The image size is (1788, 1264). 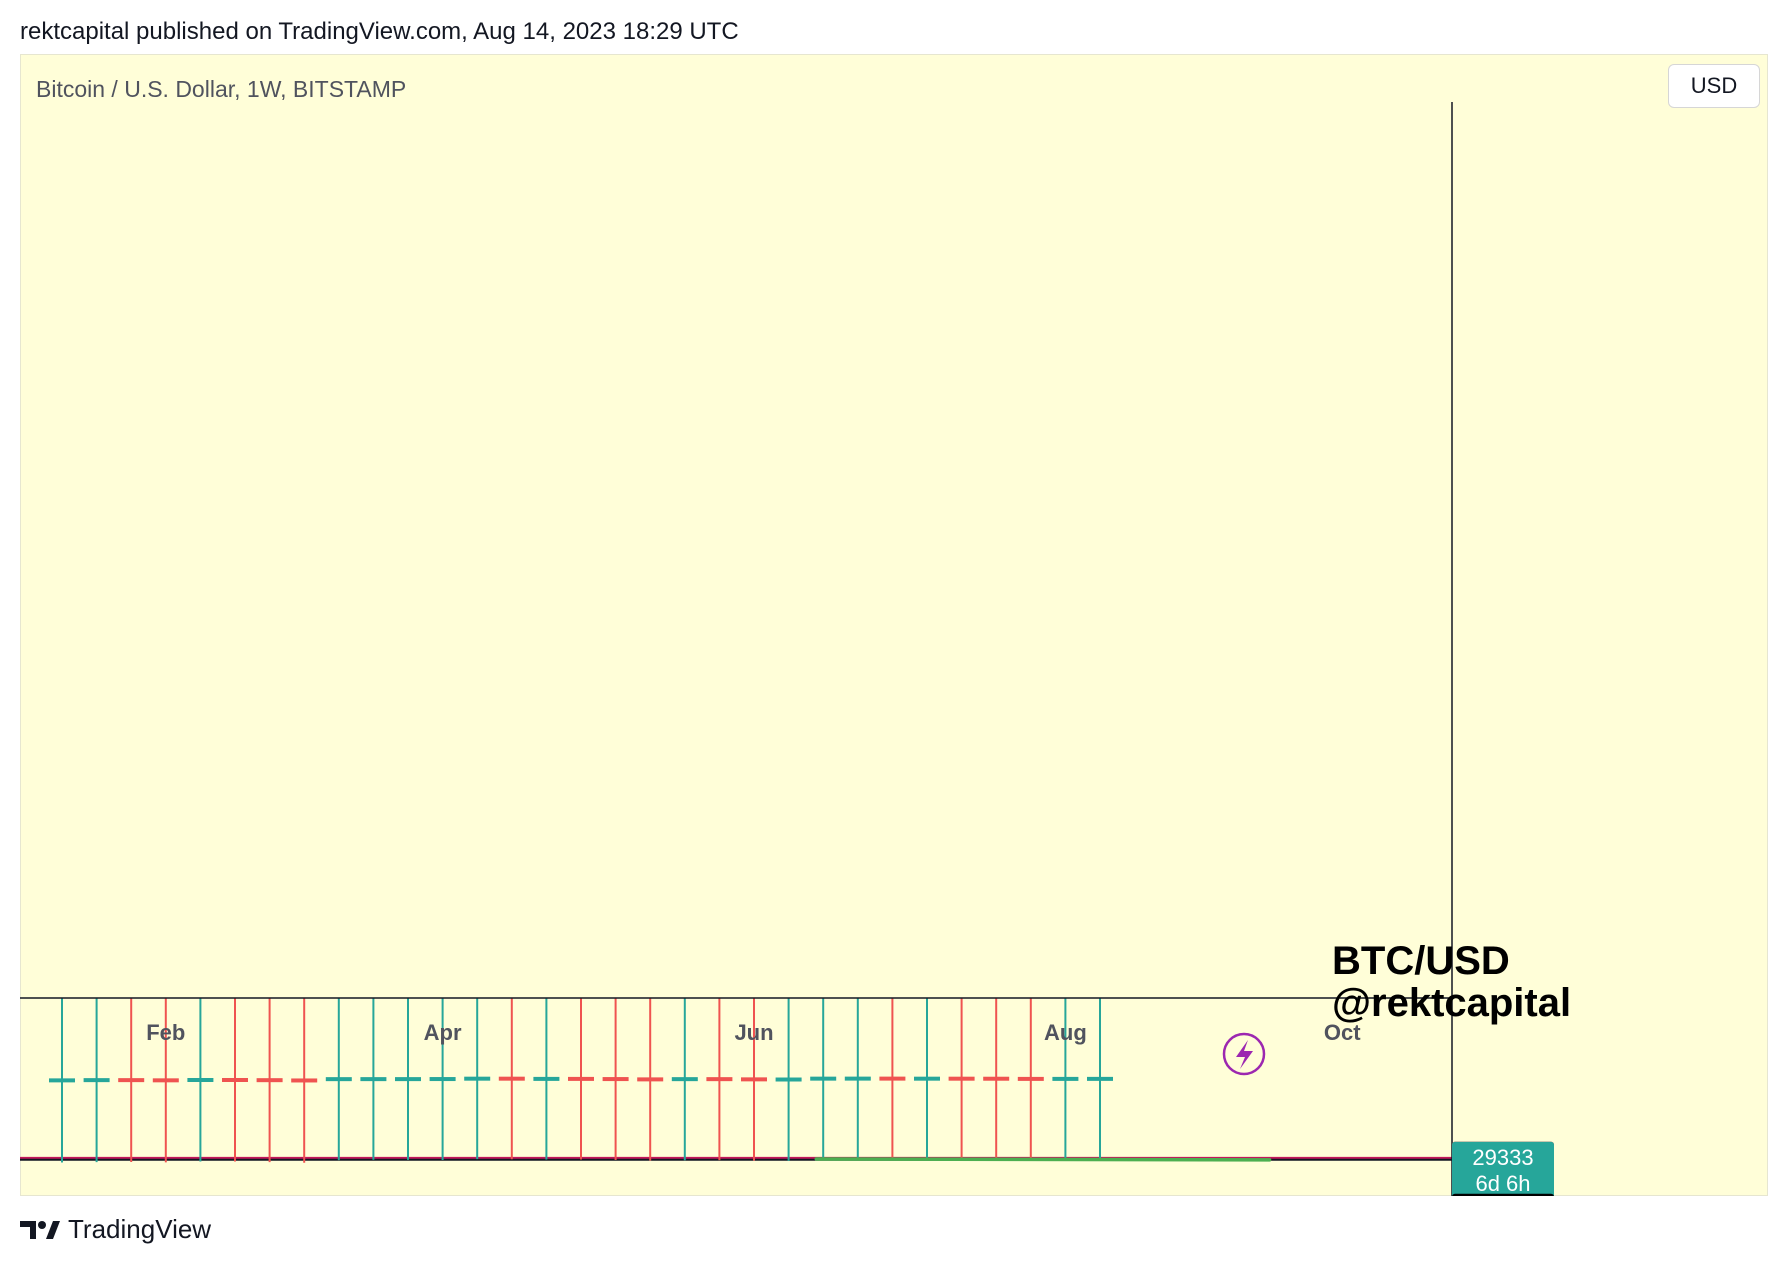 I want to click on current-price-tag, so click(x=1503, y=1168).